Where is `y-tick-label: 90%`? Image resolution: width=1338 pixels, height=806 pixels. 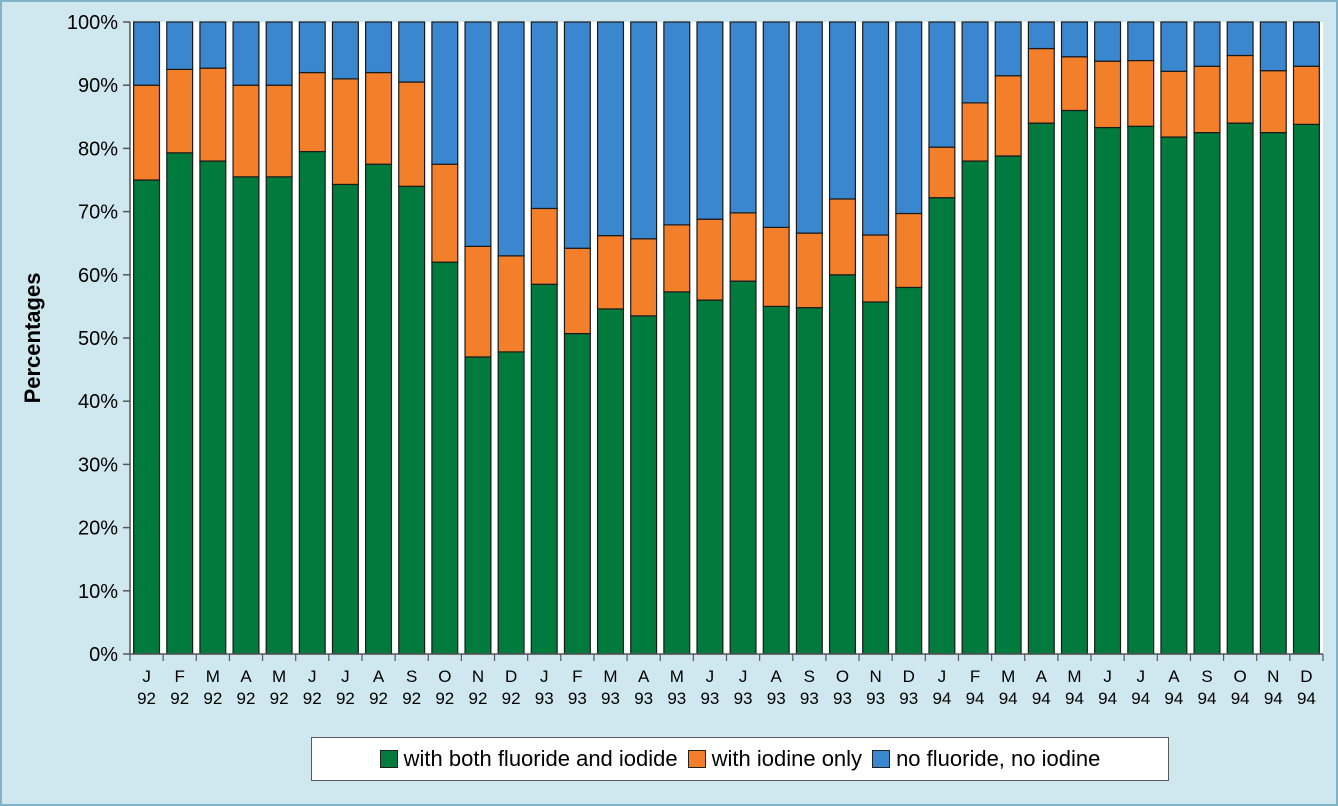 y-tick-label: 90% is located at coordinates (98, 86).